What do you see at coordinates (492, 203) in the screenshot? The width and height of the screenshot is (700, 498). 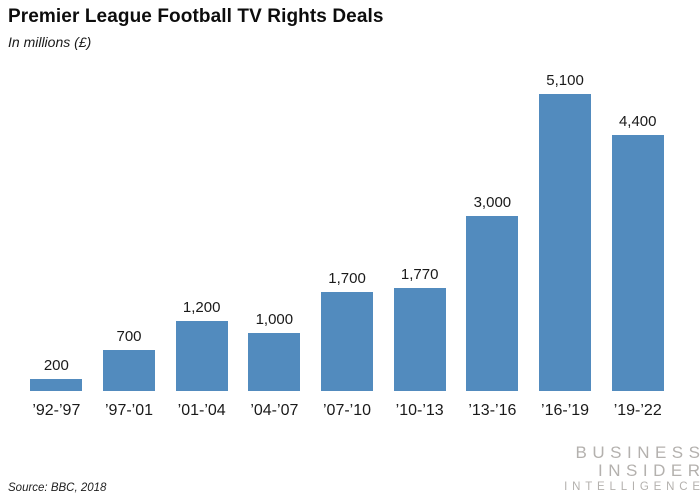 I see `bar-value-label: 3,000` at bounding box center [492, 203].